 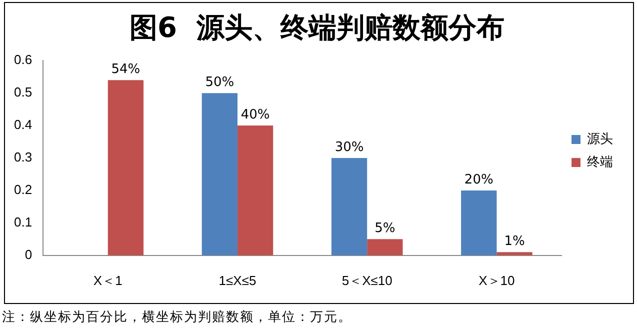 I want to click on data-label: 30%, so click(x=349, y=147).